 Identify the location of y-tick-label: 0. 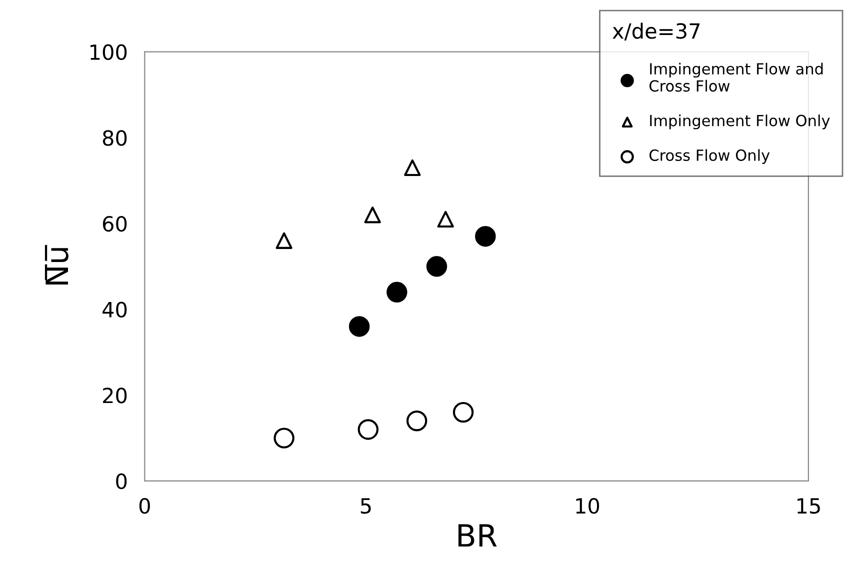
(121, 481).